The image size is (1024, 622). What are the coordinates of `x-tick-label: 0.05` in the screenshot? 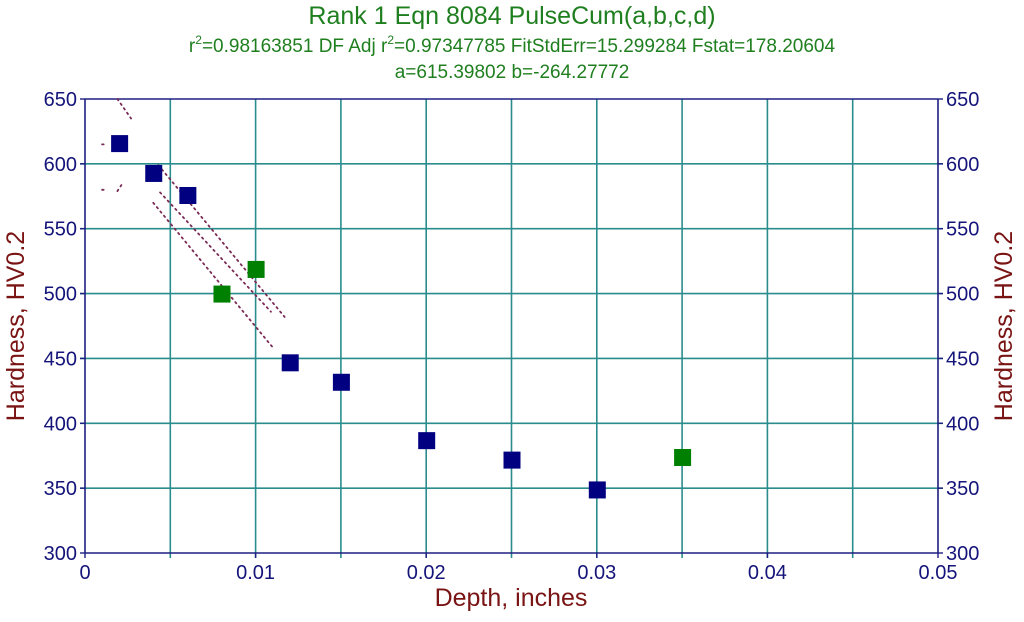 It's located at (938, 573).